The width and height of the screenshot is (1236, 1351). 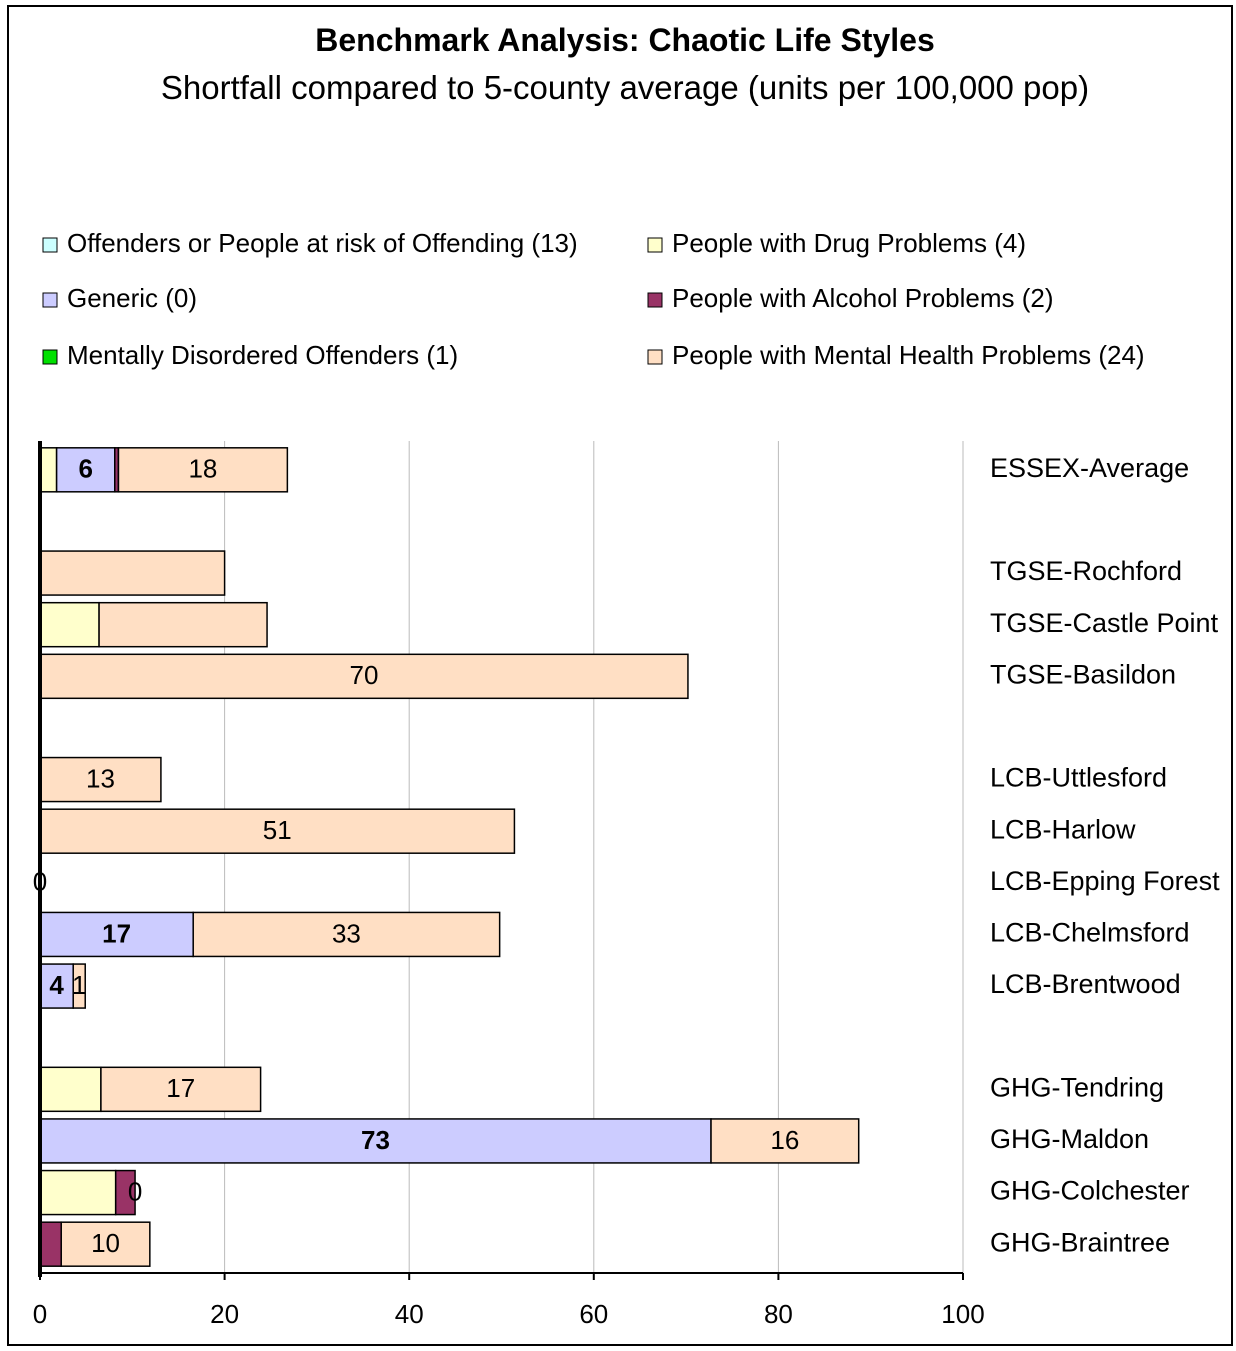 I want to click on data-label: 0, so click(x=135, y=1191).